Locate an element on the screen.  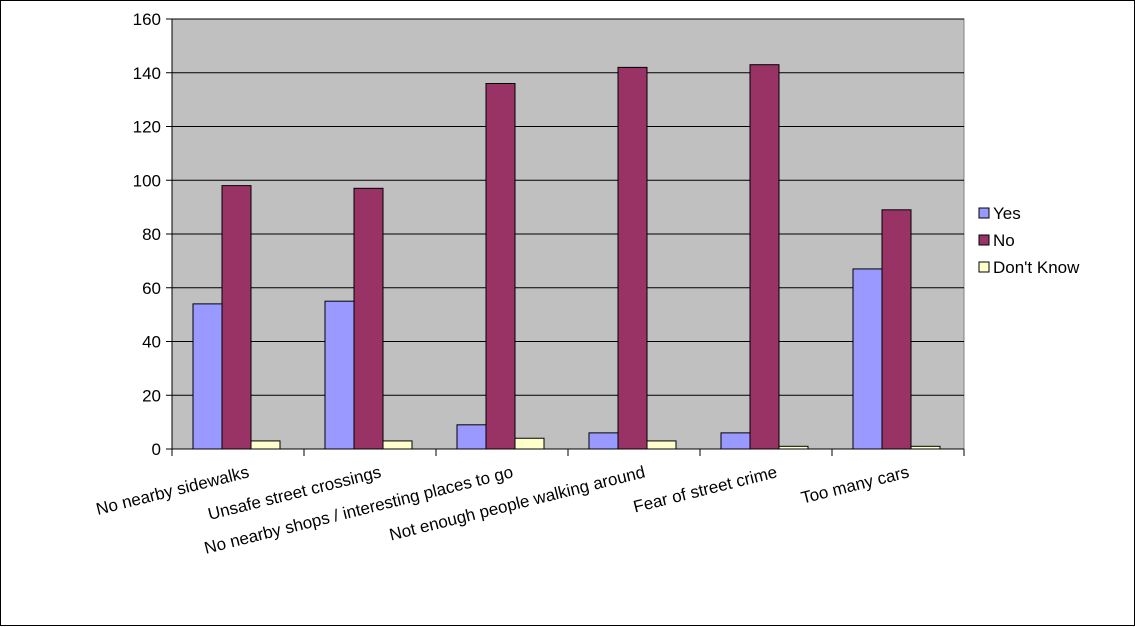
y-tick-label: 80 is located at coordinates (151, 234).